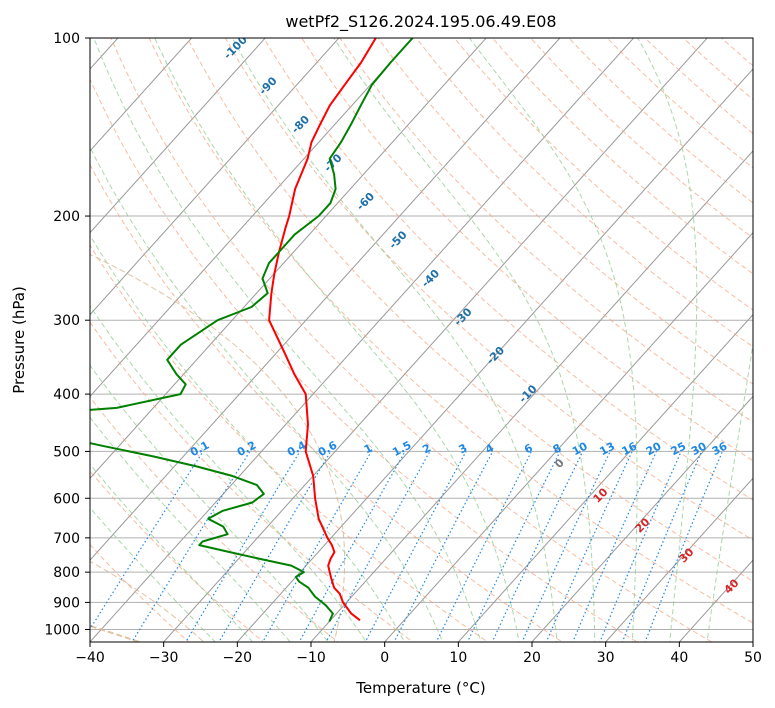 The height and width of the screenshot is (708, 775). Describe the element at coordinates (720, 448) in the screenshot. I see `mixing-ratio-label: 36` at that location.